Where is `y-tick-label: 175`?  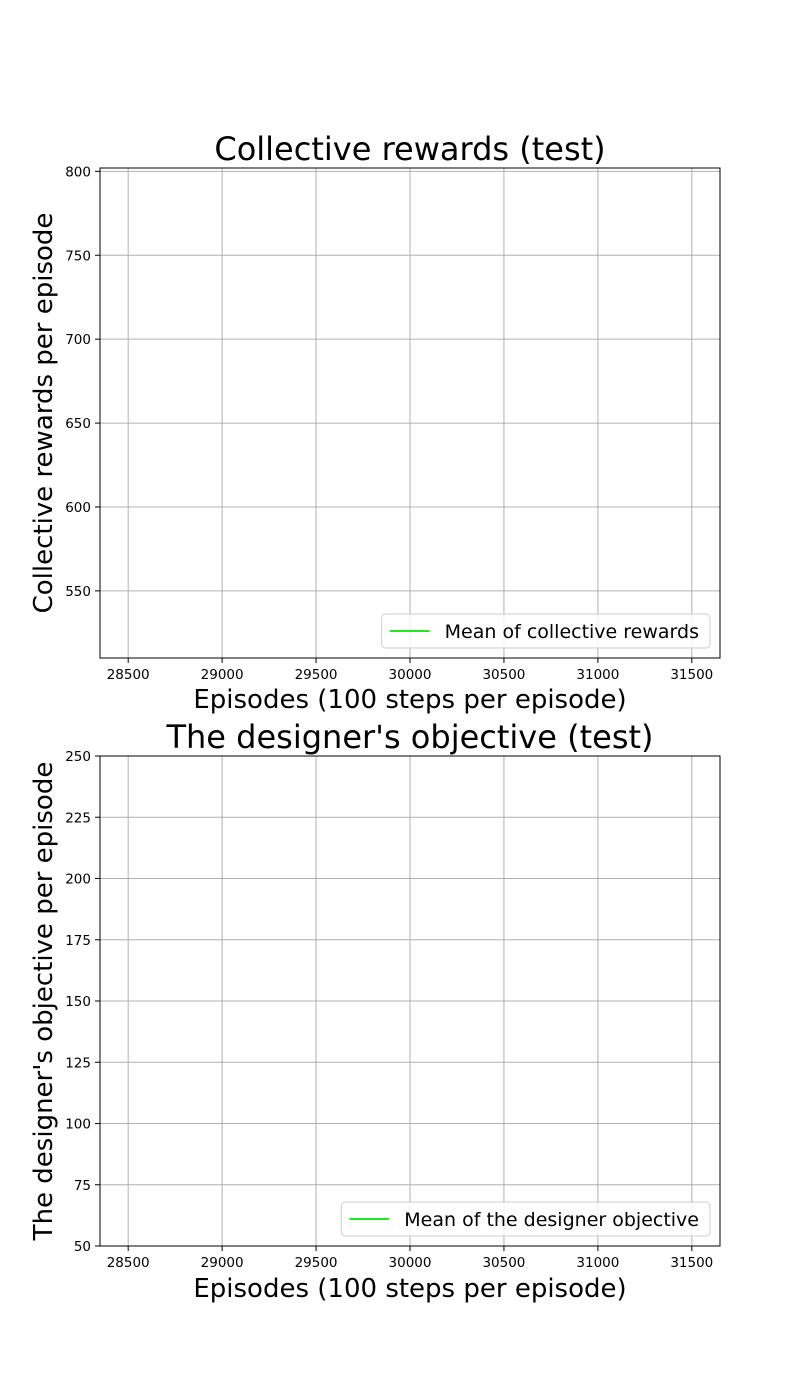 y-tick-label: 175 is located at coordinates (78, 941).